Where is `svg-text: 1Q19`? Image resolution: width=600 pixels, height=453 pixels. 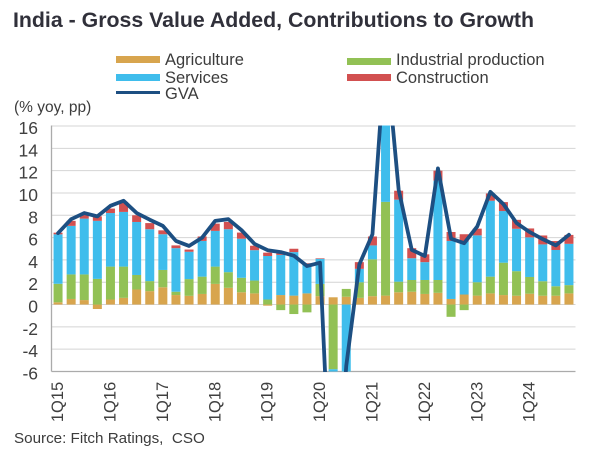 svg-text: 1Q19 is located at coordinates (268, 402).